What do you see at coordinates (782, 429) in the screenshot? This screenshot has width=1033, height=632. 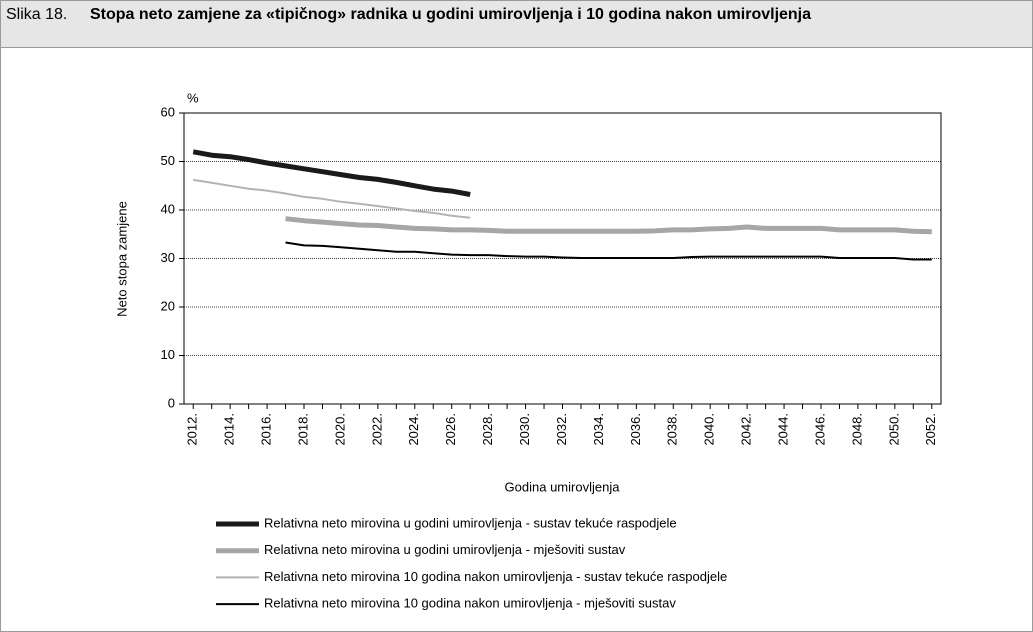 I see `x-tick-label: 2044.` at bounding box center [782, 429].